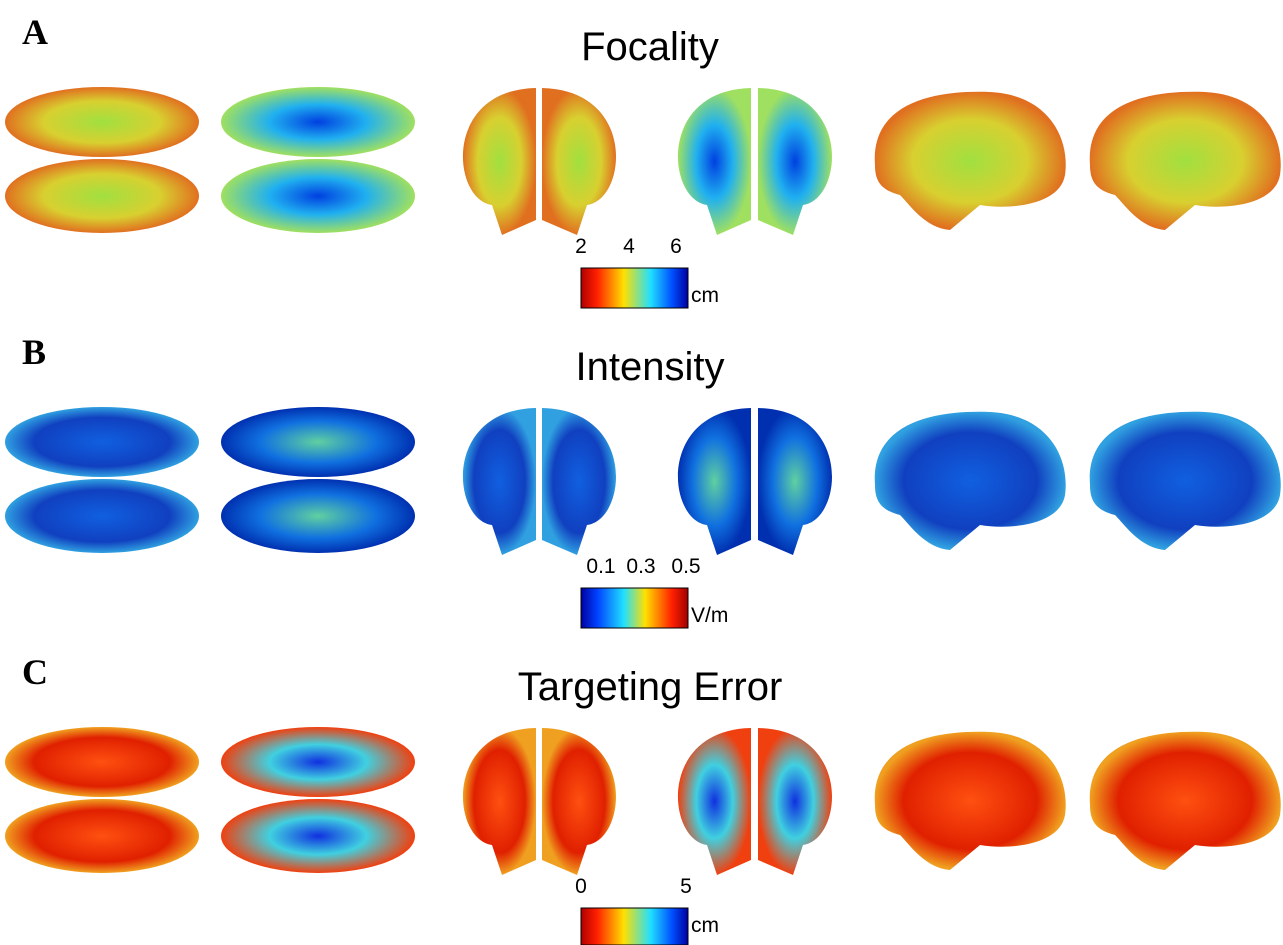 Image resolution: width=1283 pixels, height=945 pixels. I want to click on colorbar-tick-label: 4, so click(629, 246).